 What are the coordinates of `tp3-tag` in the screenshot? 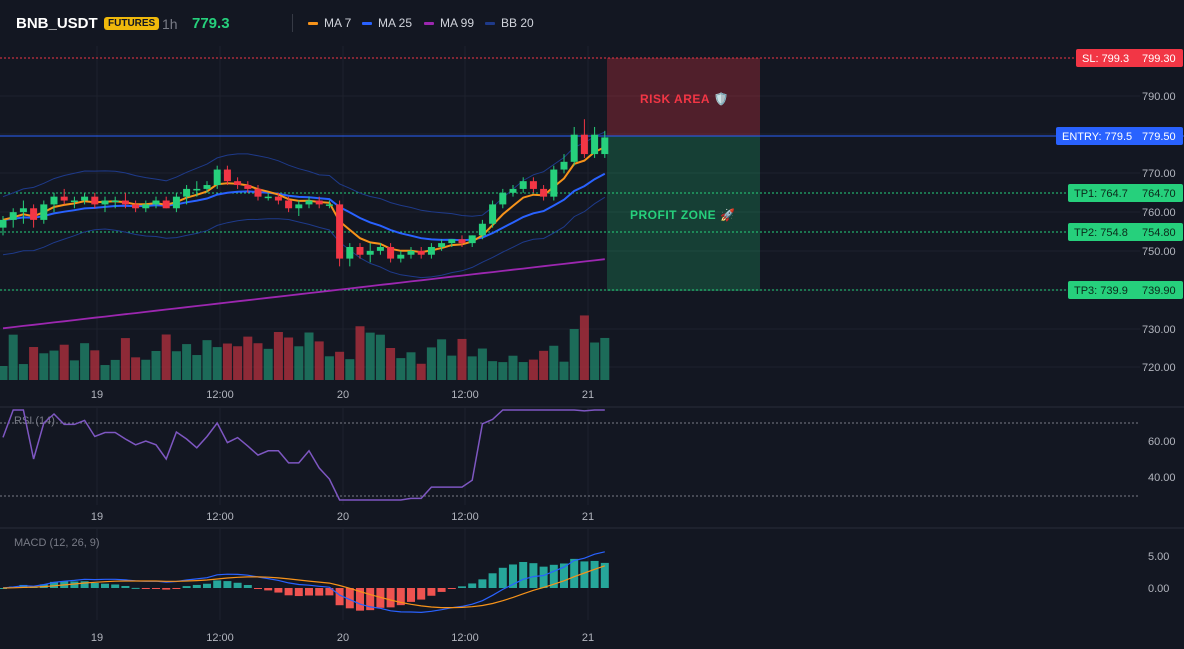 It's located at (1125, 290).